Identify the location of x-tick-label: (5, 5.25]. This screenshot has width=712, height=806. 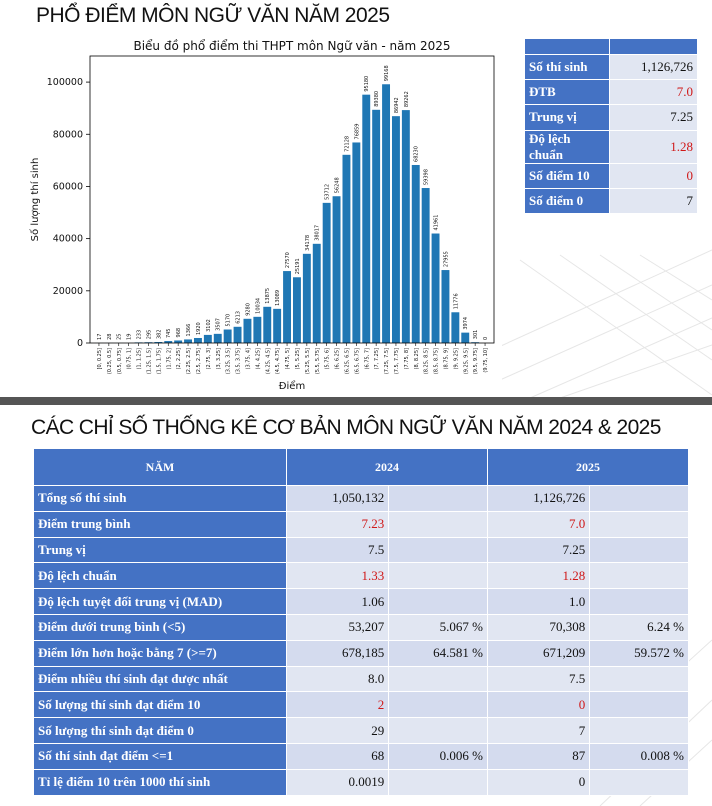
(298, 358).